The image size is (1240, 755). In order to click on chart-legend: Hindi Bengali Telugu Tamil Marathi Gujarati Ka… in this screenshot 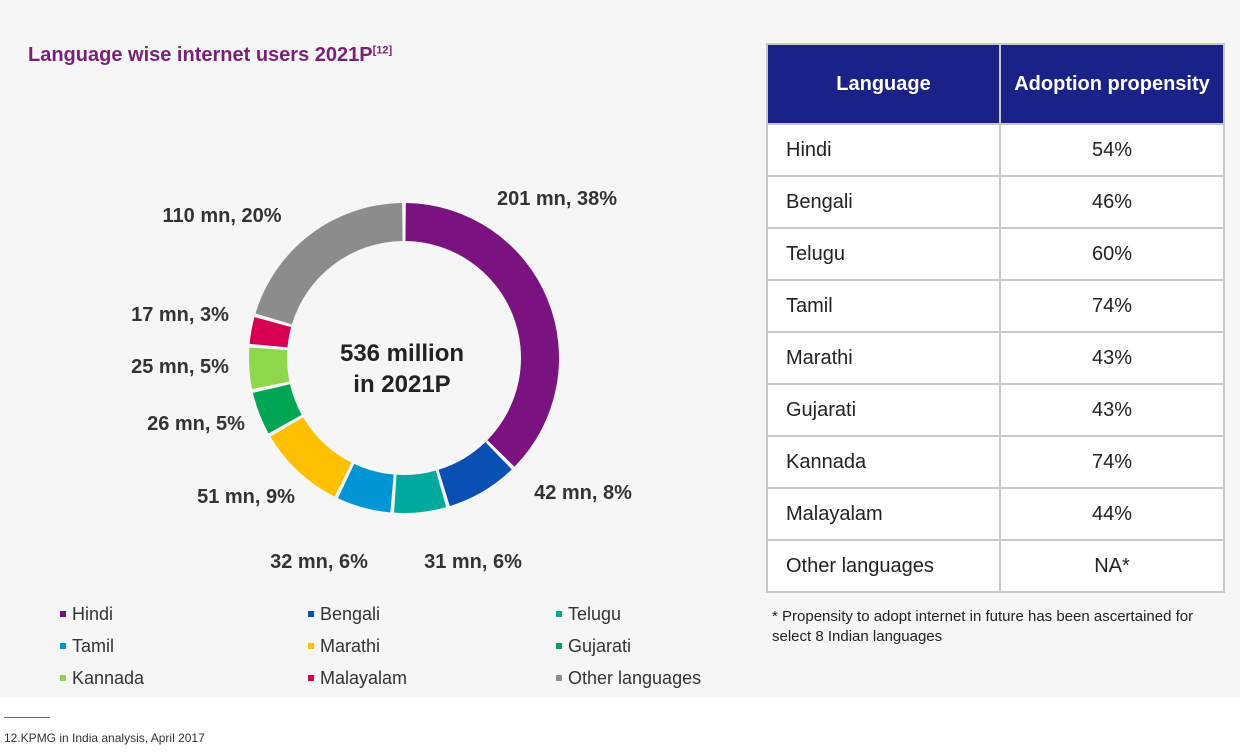, I will do `click(408, 646)`.